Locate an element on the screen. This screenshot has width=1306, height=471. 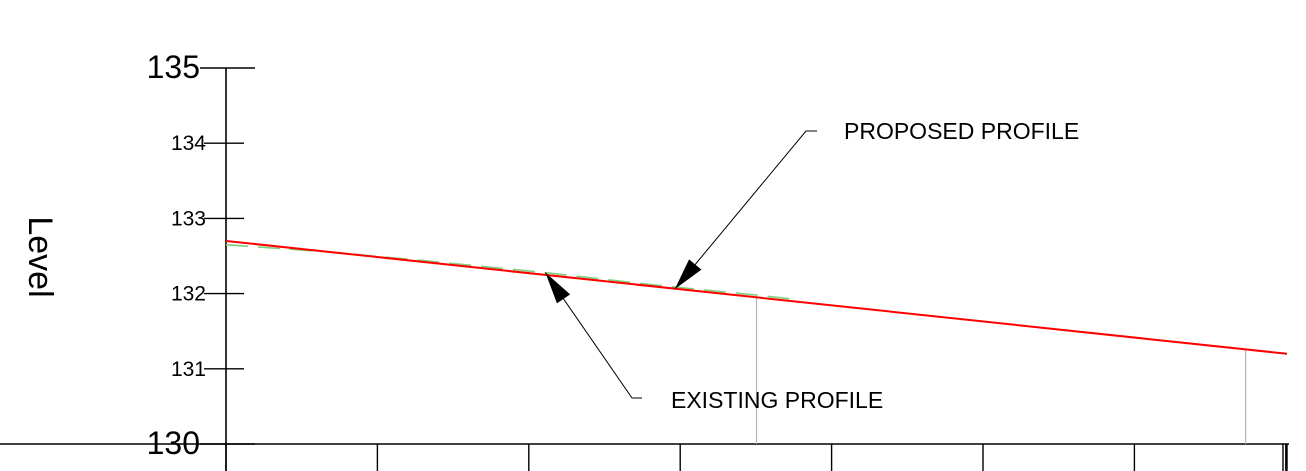
leader-proposed is located at coordinates (745, 210).